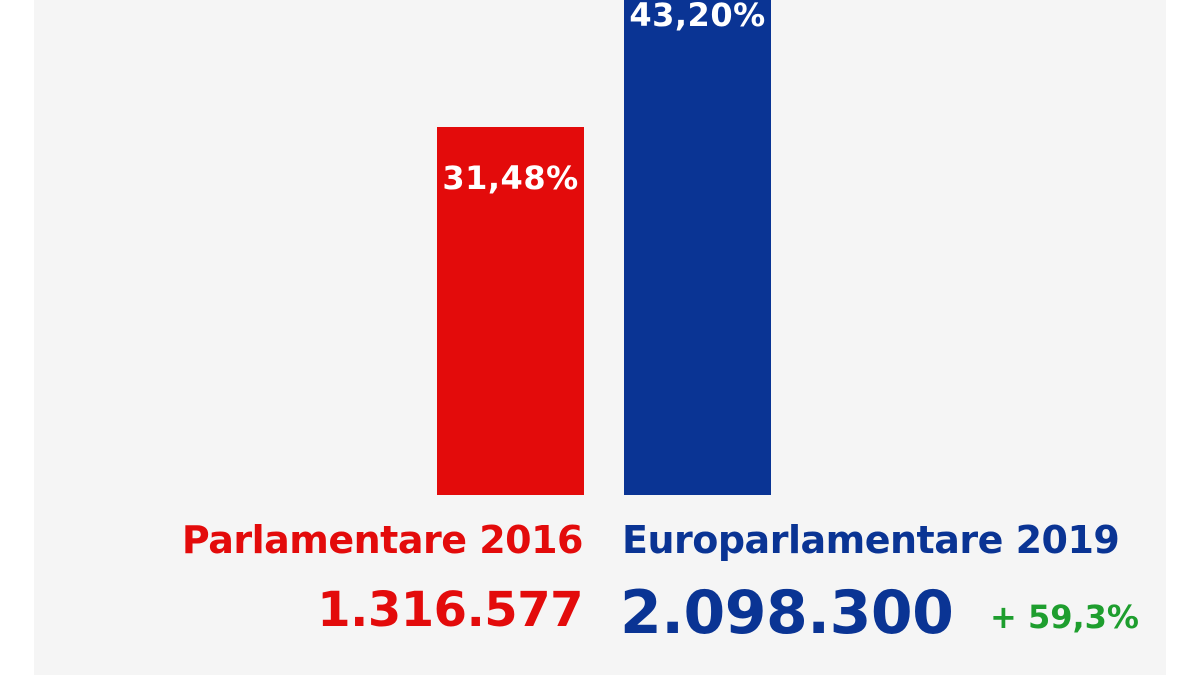 Image resolution: width=1200 pixels, height=675 pixels. I want to click on category-label-parlamentare-2016: Parlamentare 2016, so click(382, 540).